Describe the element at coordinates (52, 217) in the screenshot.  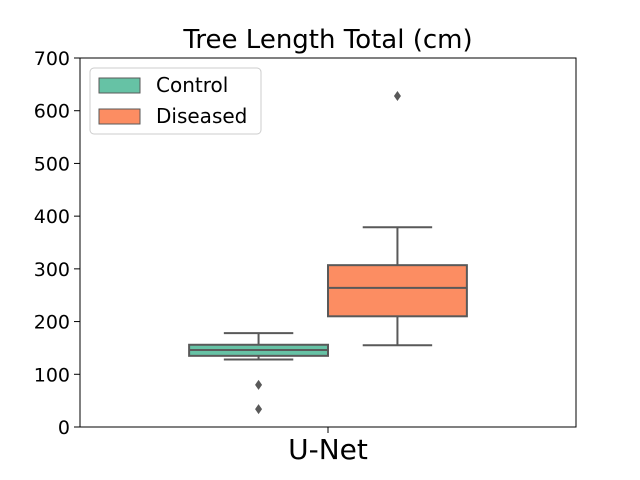
I see `y-tick-label: 400` at that location.